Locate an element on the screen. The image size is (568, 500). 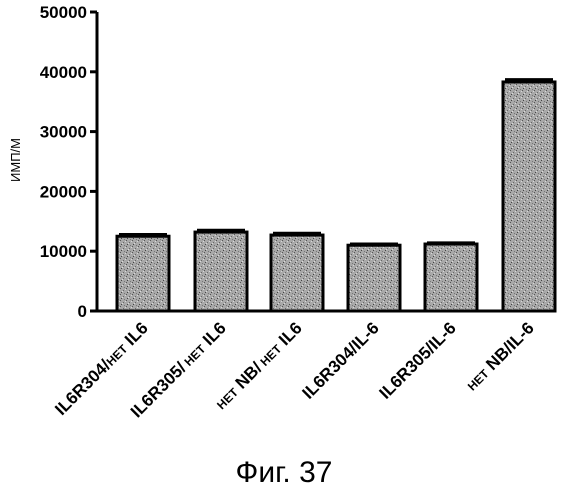
y-tick-label: 10000 is located at coordinates (63, 251).